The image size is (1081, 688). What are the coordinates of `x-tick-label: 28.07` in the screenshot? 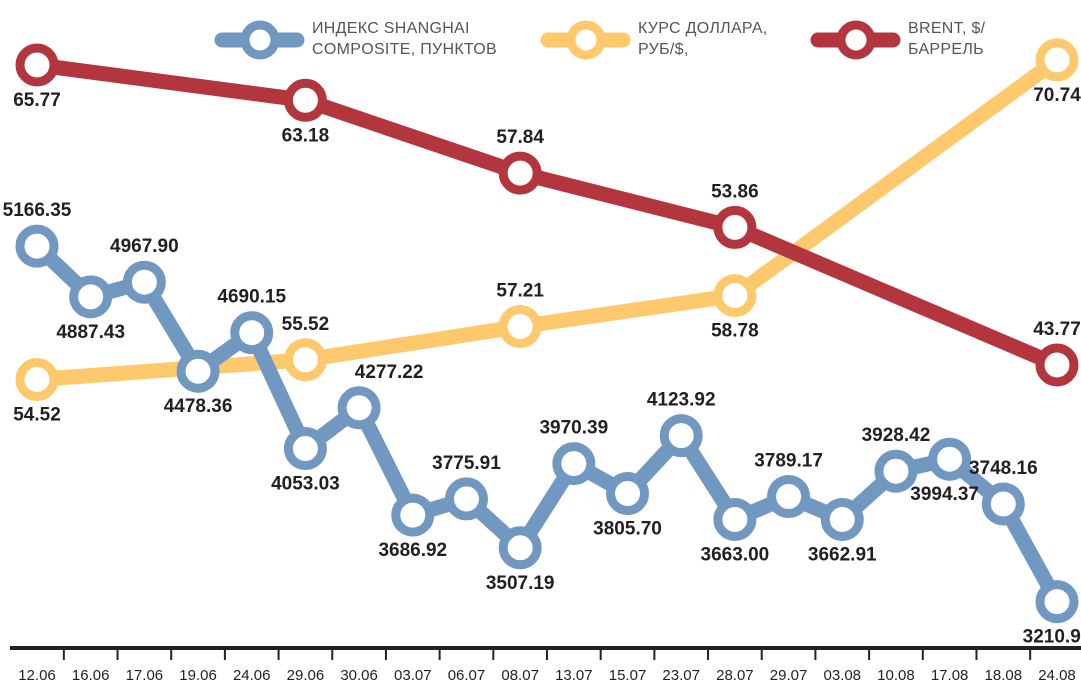 It's located at (735, 675).